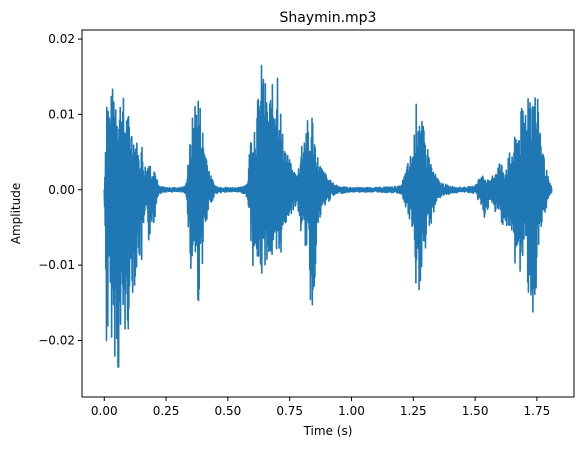  I want to click on y-tick-label: −0.02, so click(56, 340).